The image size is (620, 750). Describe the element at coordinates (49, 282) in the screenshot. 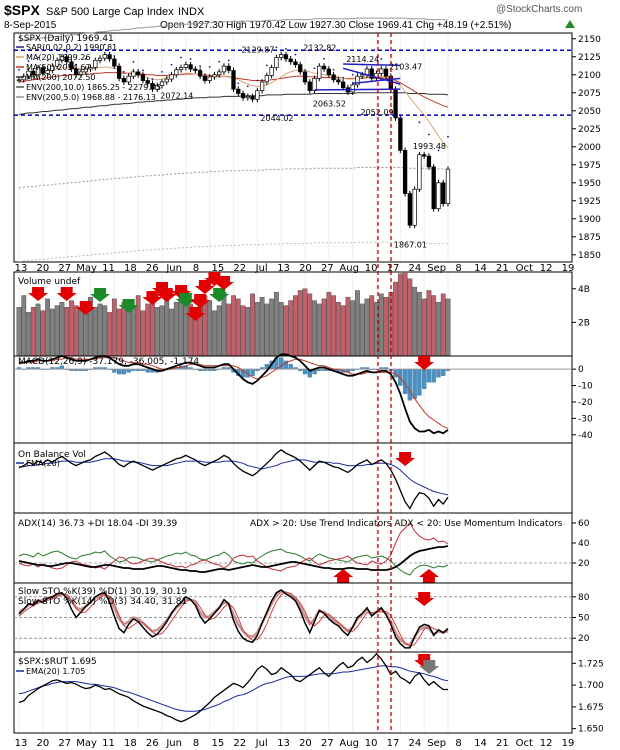

I see `volume-title: Volume undef` at that location.